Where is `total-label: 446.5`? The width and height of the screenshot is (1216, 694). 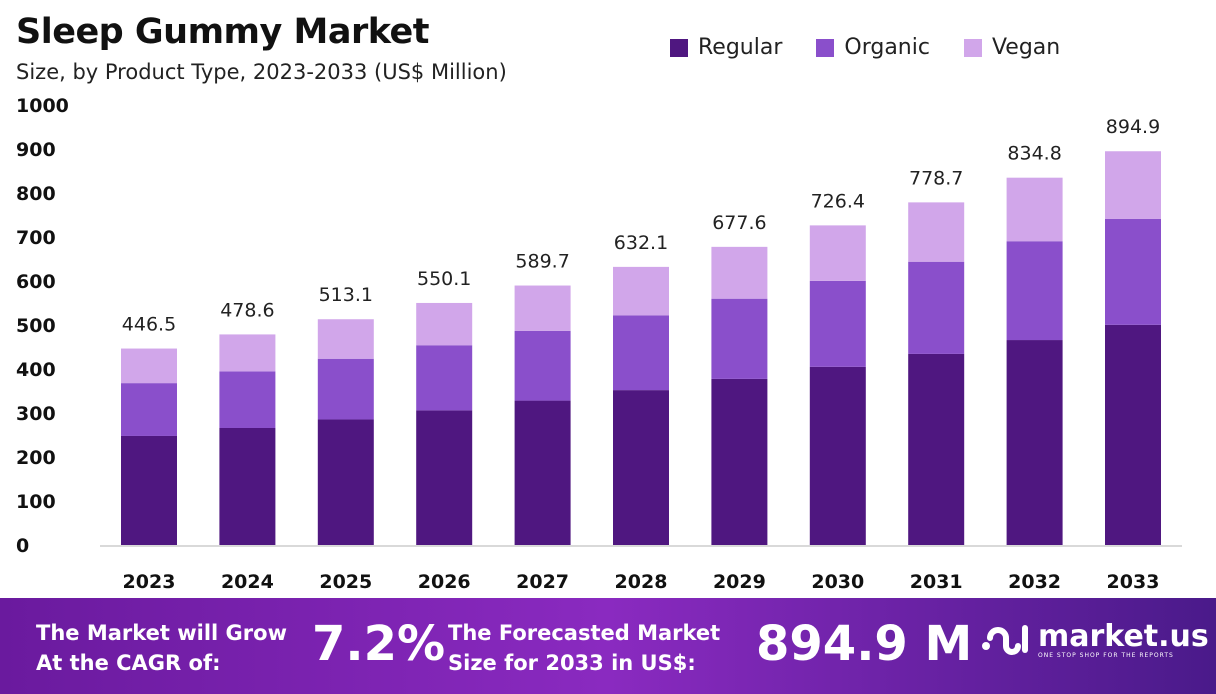
total-label: 446.5 is located at coordinates (149, 325).